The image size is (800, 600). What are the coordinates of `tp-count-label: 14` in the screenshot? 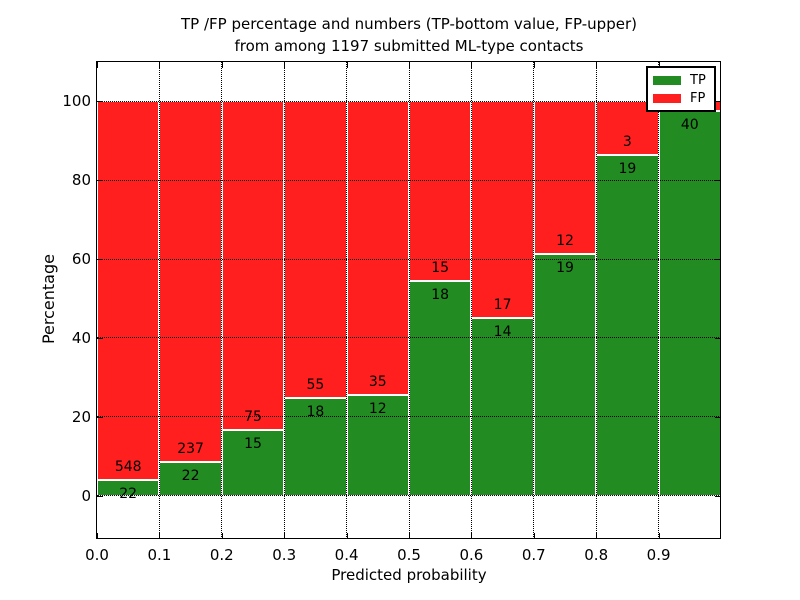 It's located at (502, 331).